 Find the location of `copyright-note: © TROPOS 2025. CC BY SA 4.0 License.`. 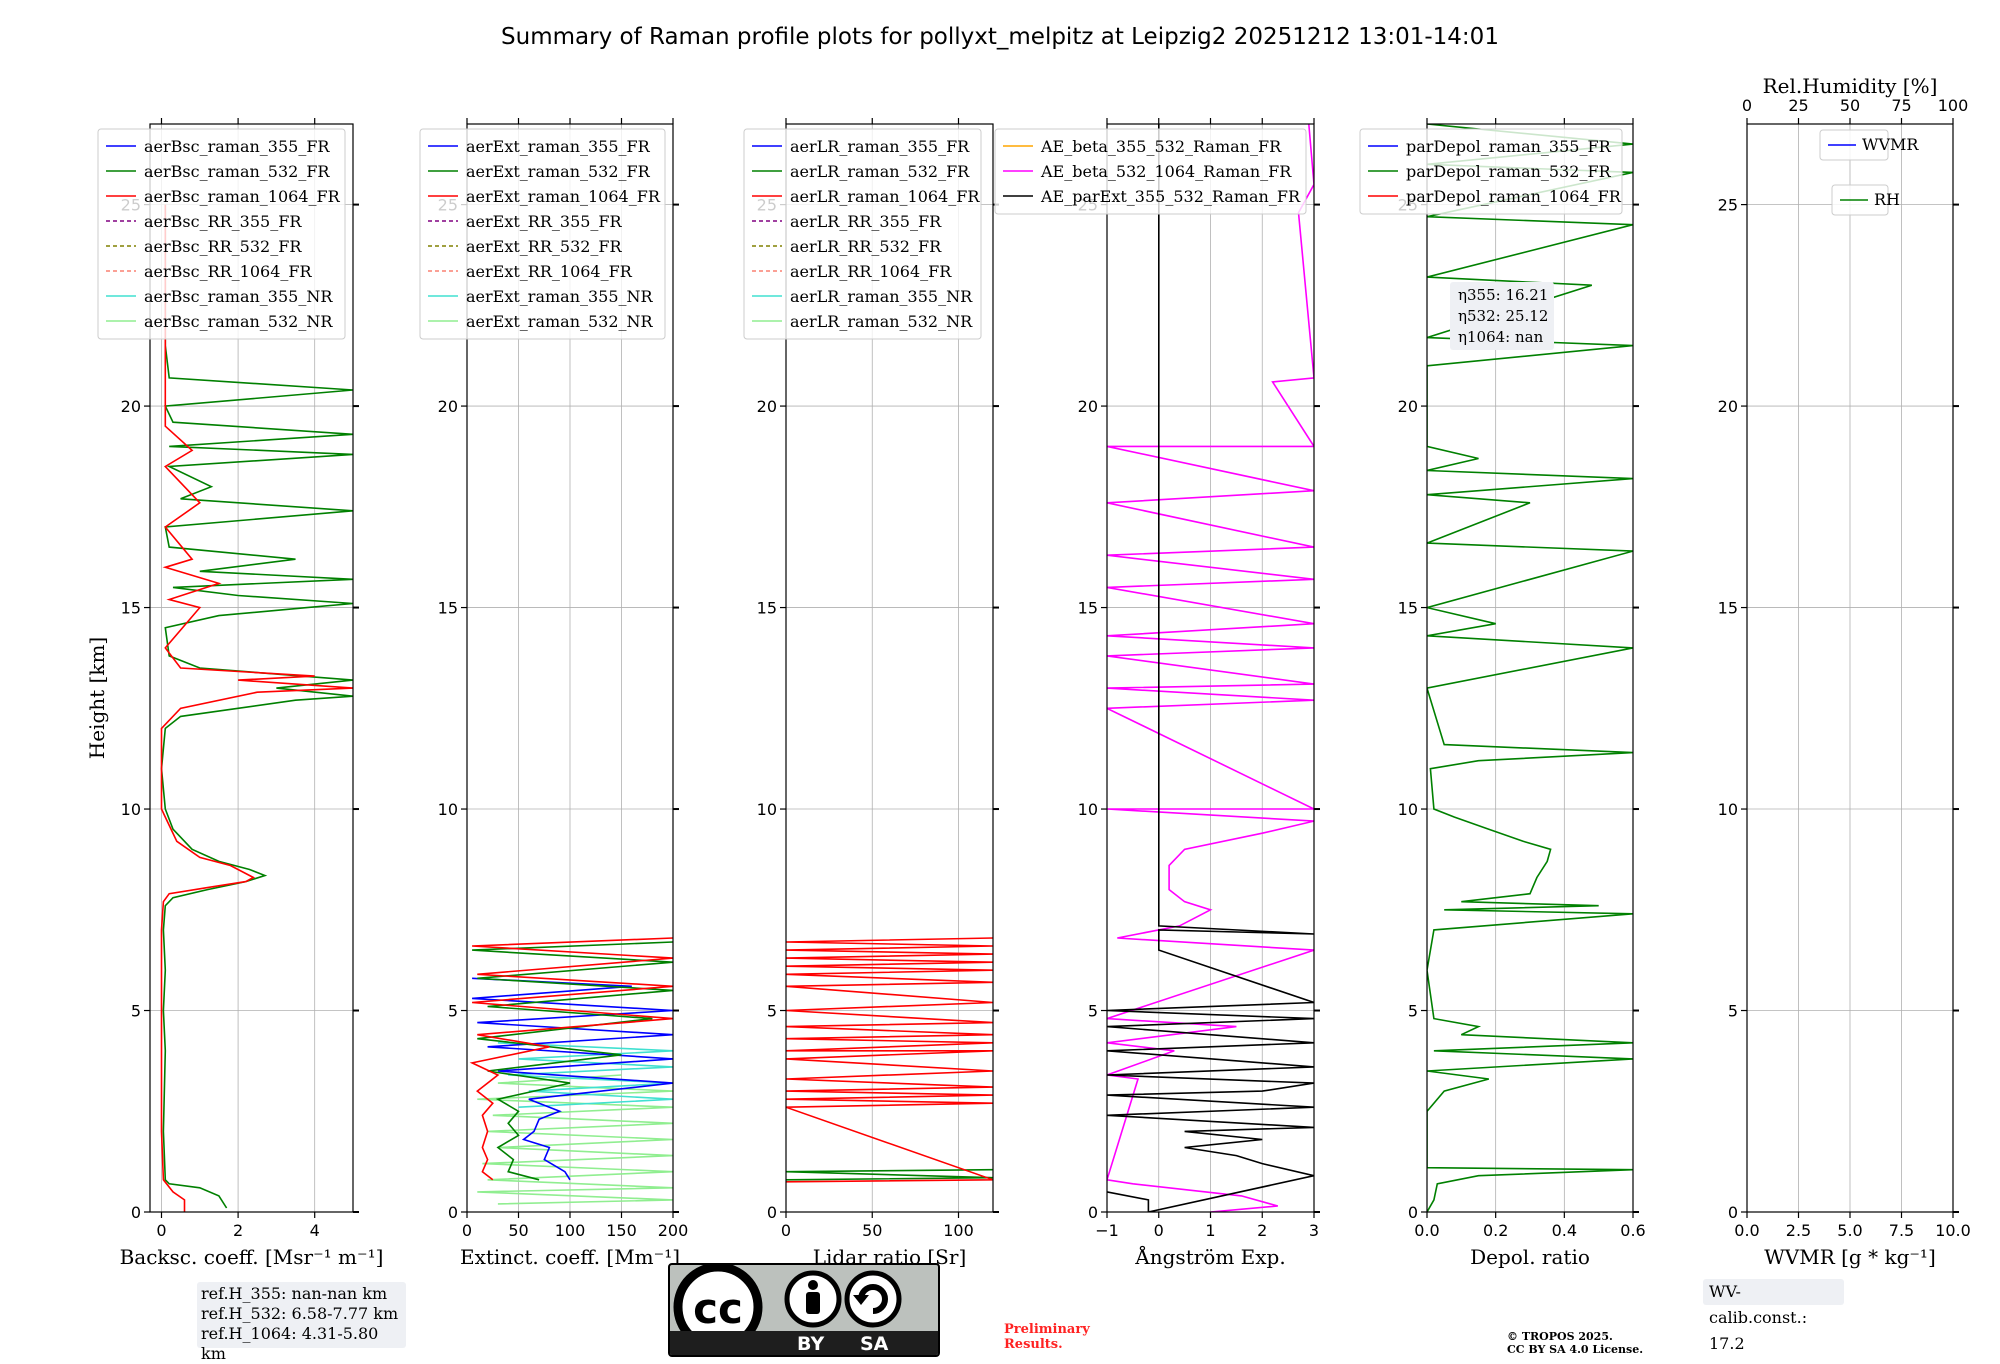

copyright-note: © TROPOS 2025. CC BY SA 4.0 License. is located at coordinates (1575, 1343).